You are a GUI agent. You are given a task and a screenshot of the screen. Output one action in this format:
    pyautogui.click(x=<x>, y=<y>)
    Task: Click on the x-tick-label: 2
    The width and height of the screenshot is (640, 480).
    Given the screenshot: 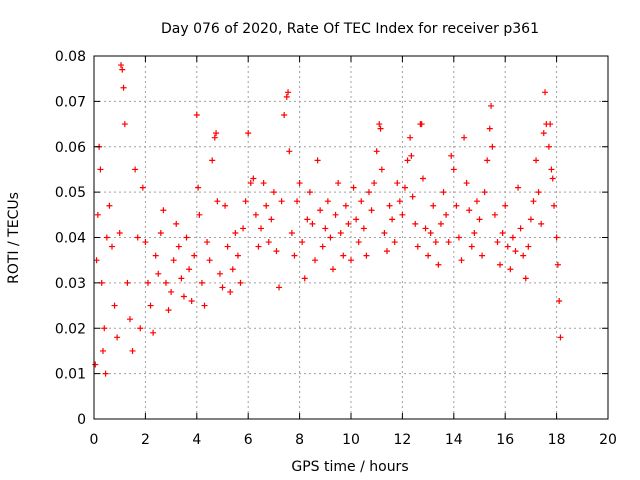 What is the action you would take?
    pyautogui.click(x=145, y=440)
    